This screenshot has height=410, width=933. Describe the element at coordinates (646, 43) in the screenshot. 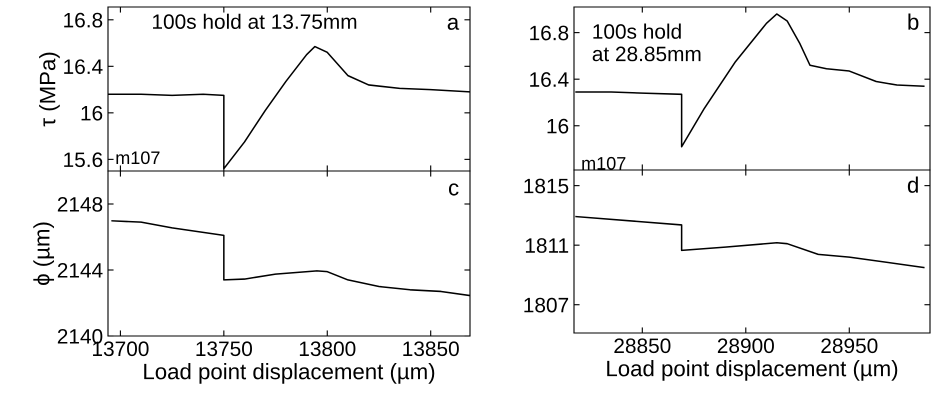

I see `annotation: 100s hold at 28.85mm` at that location.